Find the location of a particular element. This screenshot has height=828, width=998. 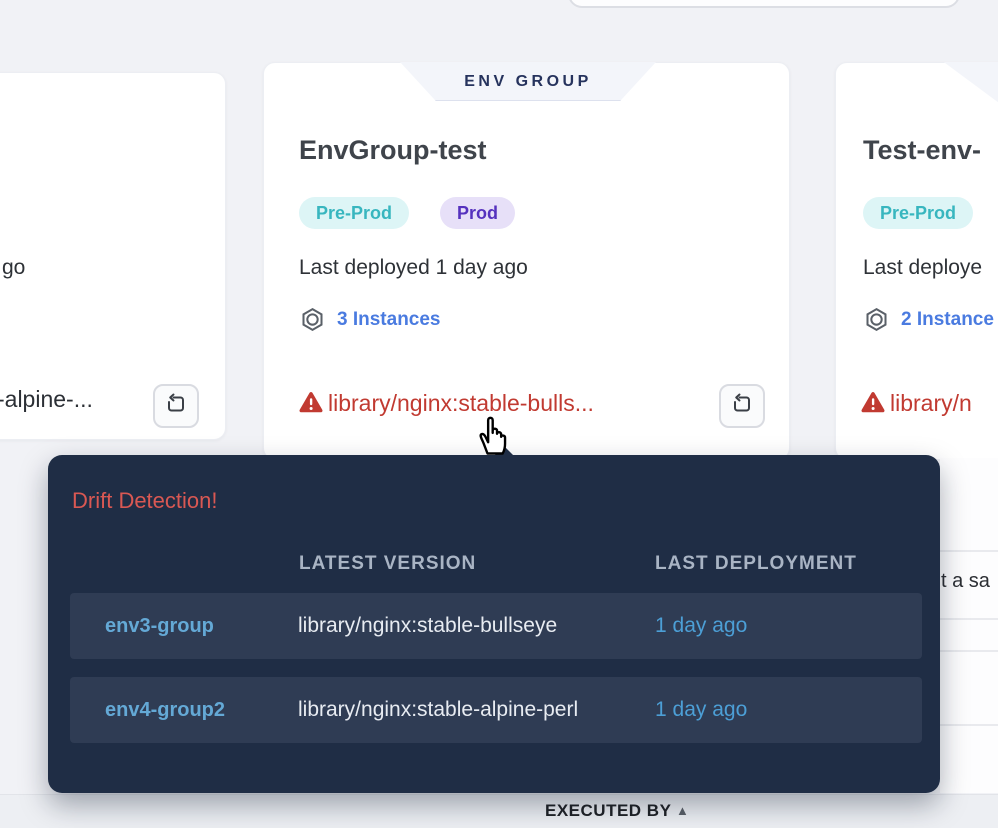

column-header-latest-version: LATEST VERSION is located at coordinates (388, 563).